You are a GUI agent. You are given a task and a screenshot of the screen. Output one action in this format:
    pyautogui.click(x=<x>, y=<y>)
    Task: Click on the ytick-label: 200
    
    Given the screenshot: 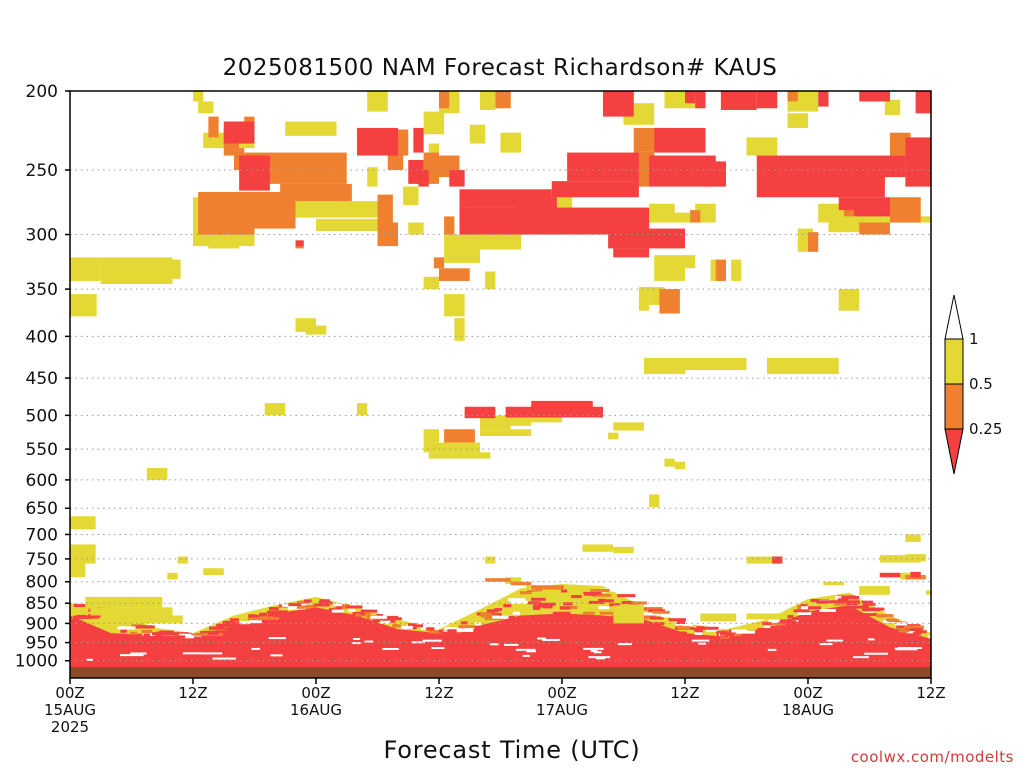 What is the action you would take?
    pyautogui.click(x=42, y=92)
    